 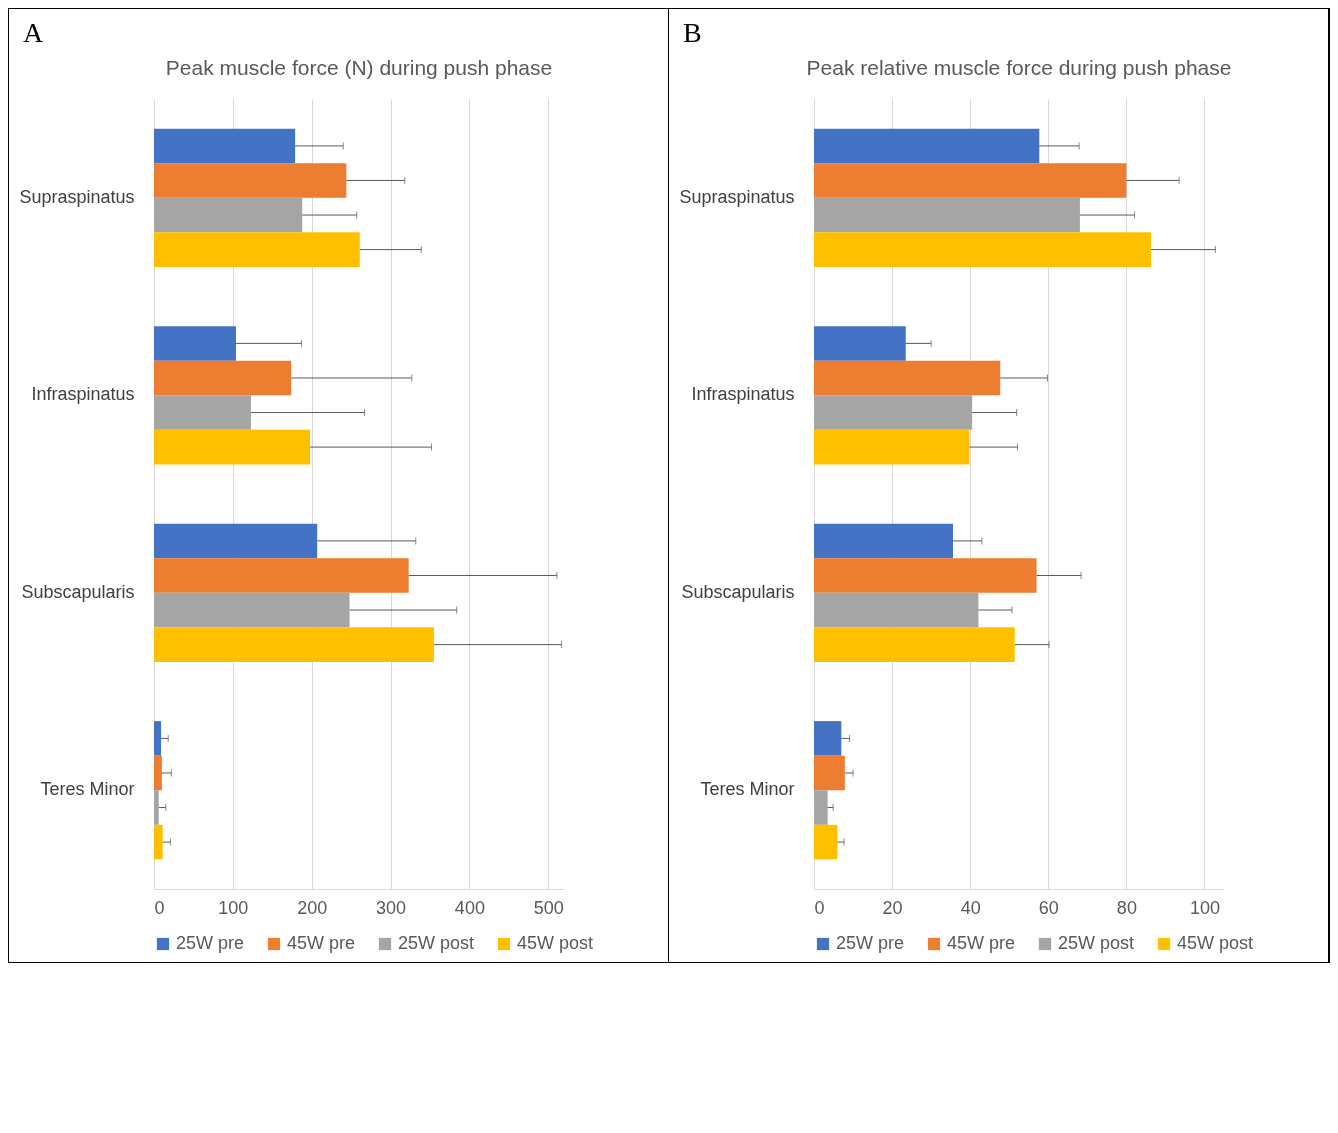 What do you see at coordinates (693, 33) in the screenshot?
I see `text: B` at bounding box center [693, 33].